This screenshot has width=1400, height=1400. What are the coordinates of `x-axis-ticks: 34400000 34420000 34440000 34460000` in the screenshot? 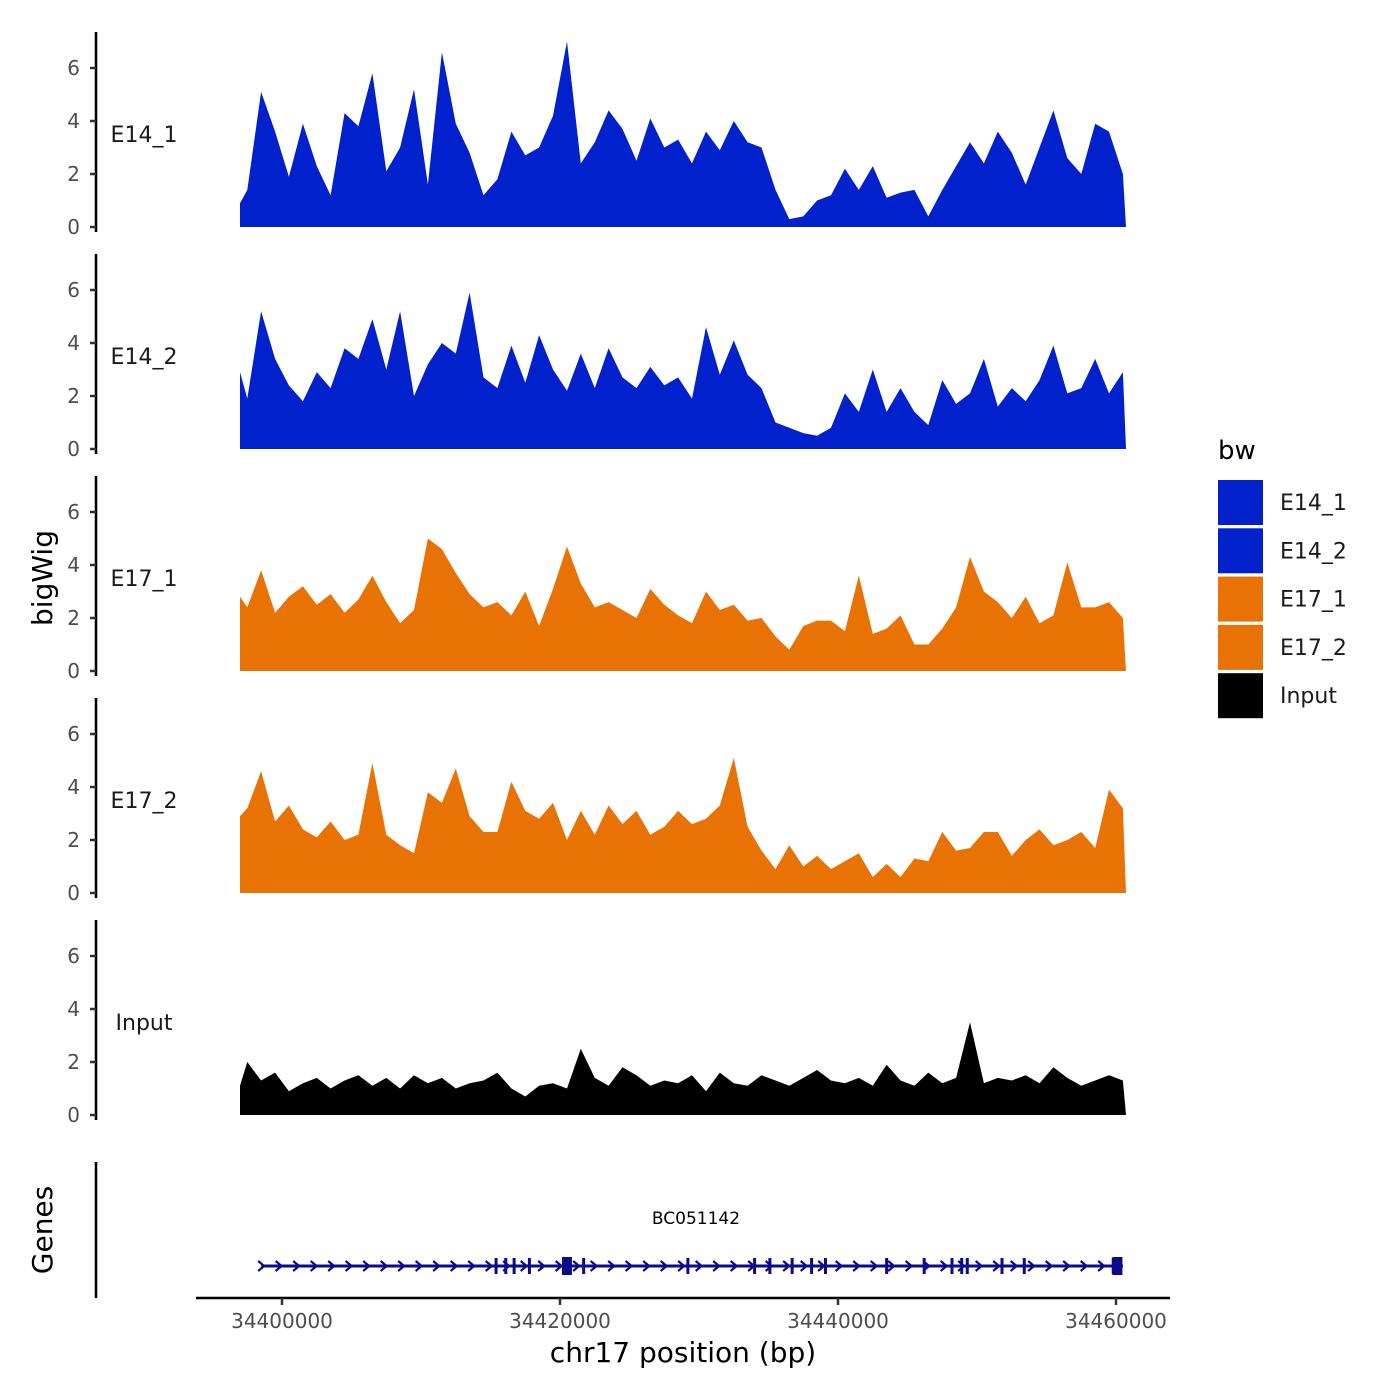 It's located at (699, 1315).